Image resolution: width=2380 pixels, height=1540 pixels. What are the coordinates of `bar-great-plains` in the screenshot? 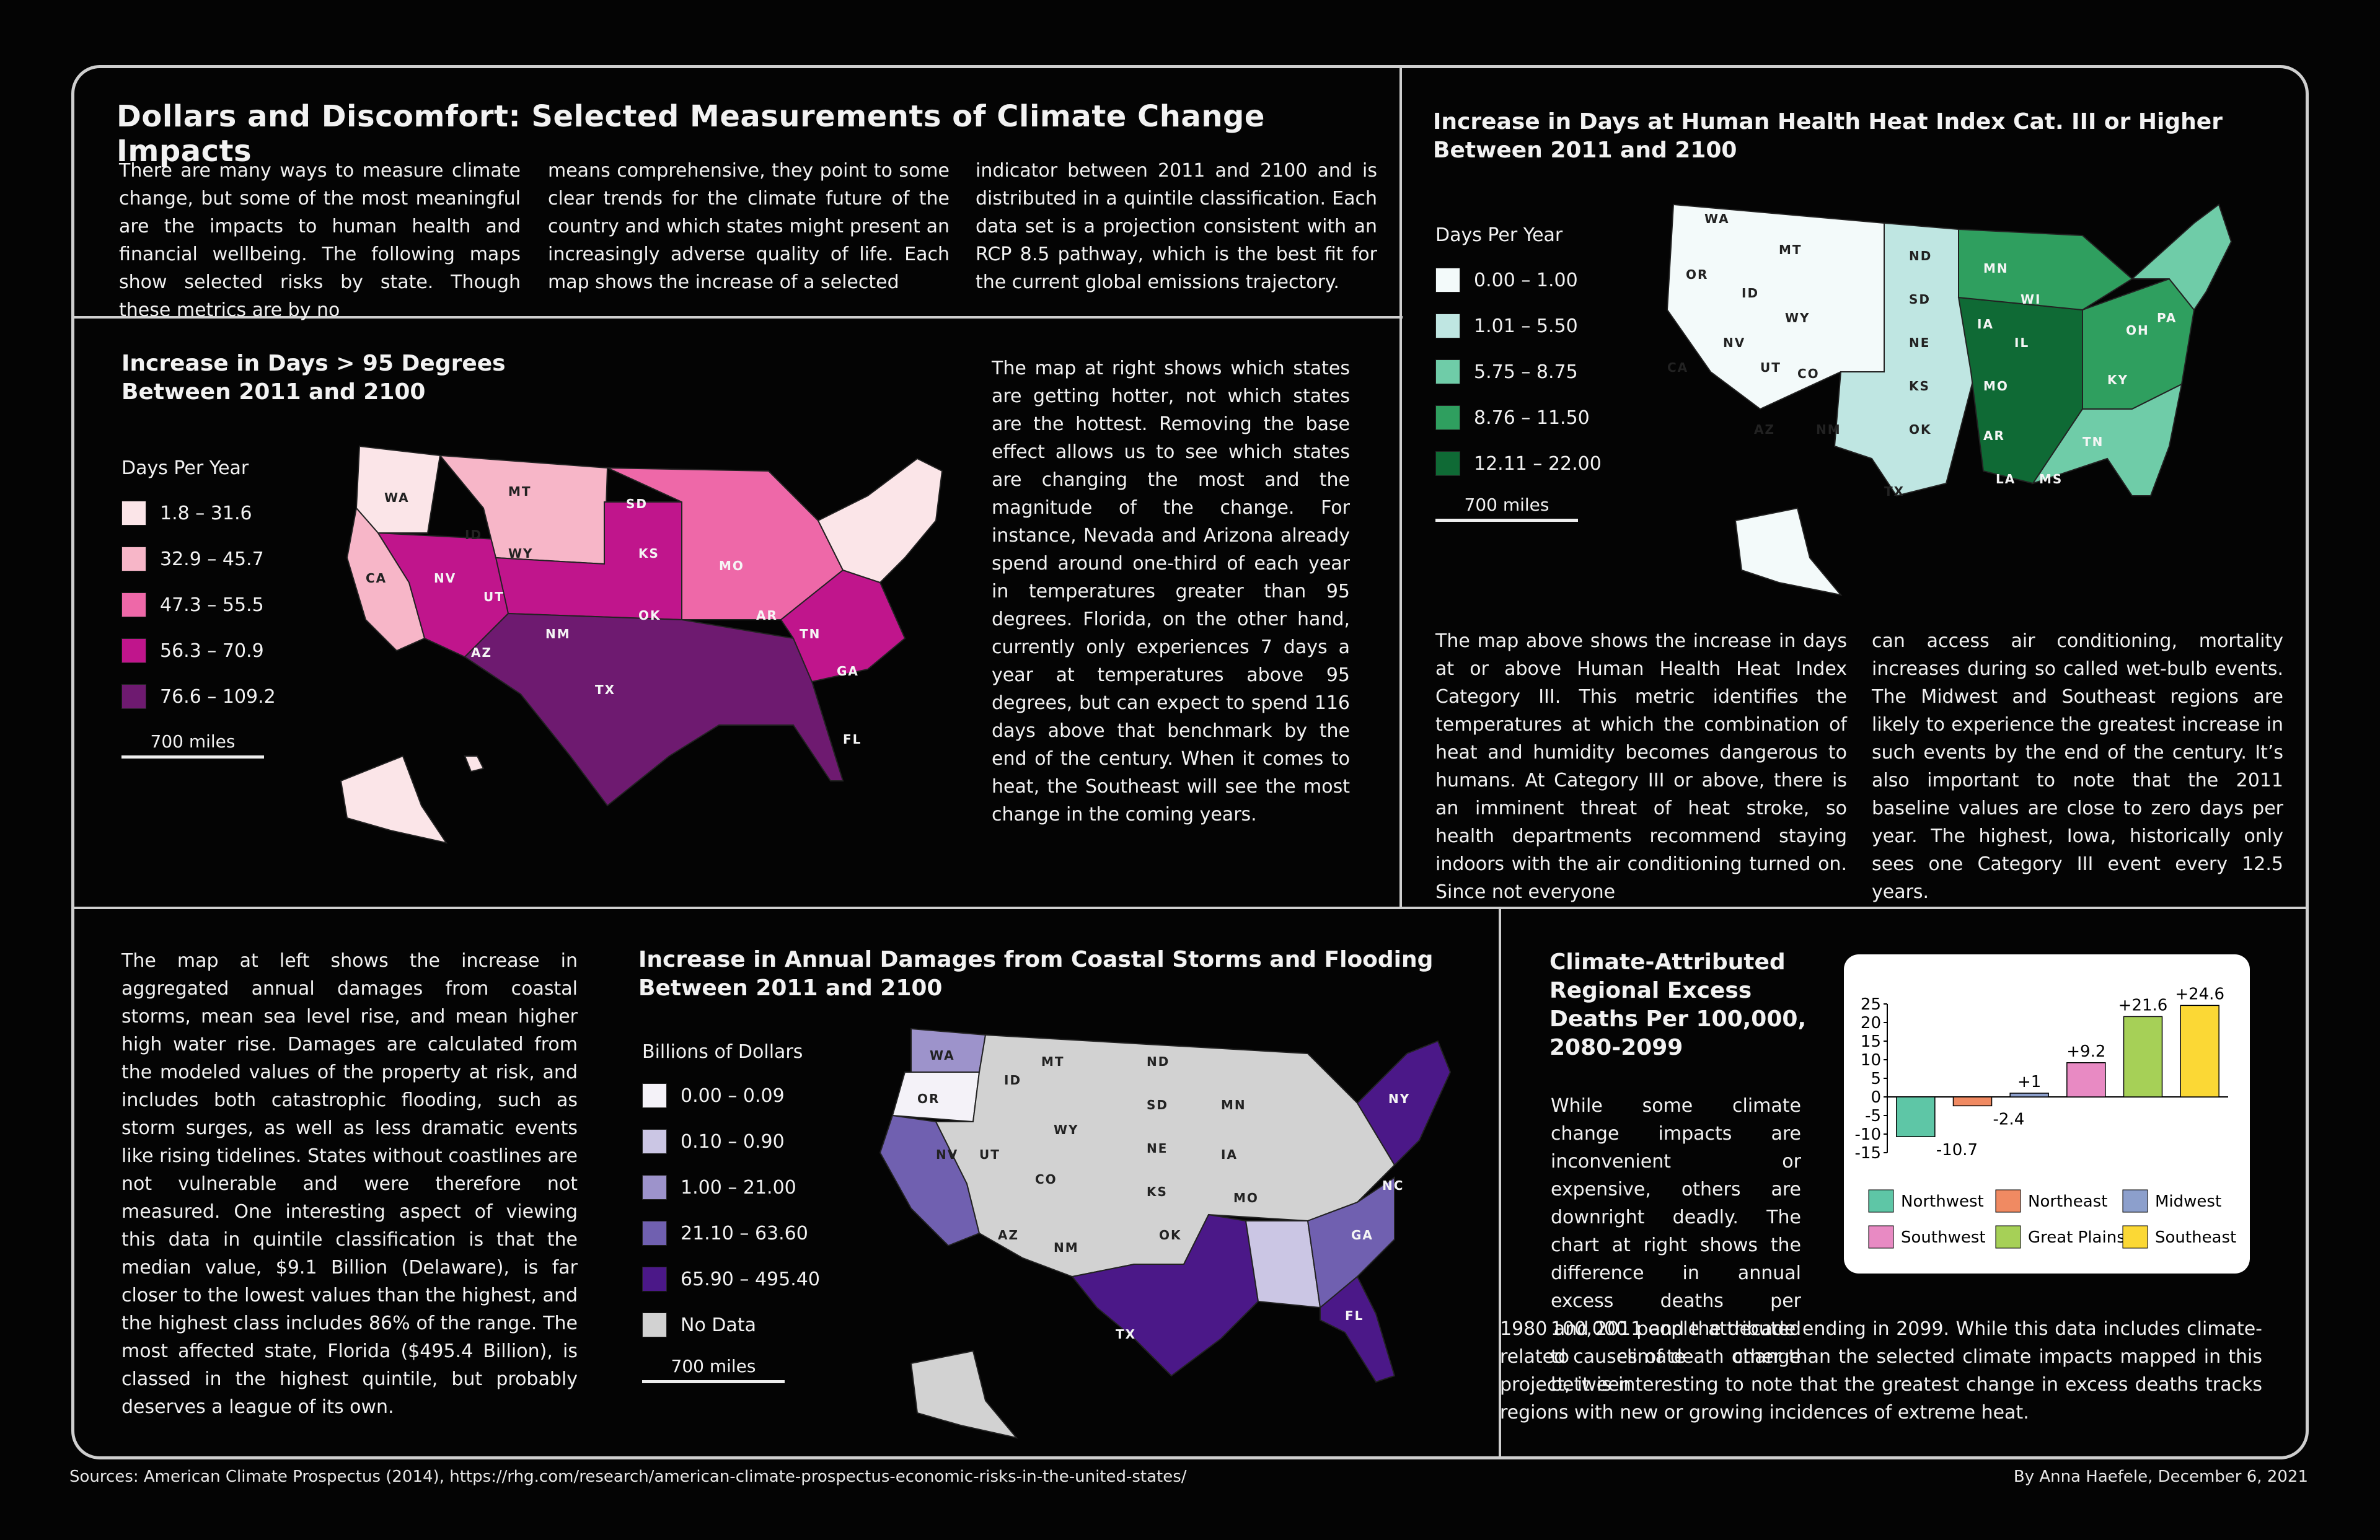 It's located at (2143, 1057).